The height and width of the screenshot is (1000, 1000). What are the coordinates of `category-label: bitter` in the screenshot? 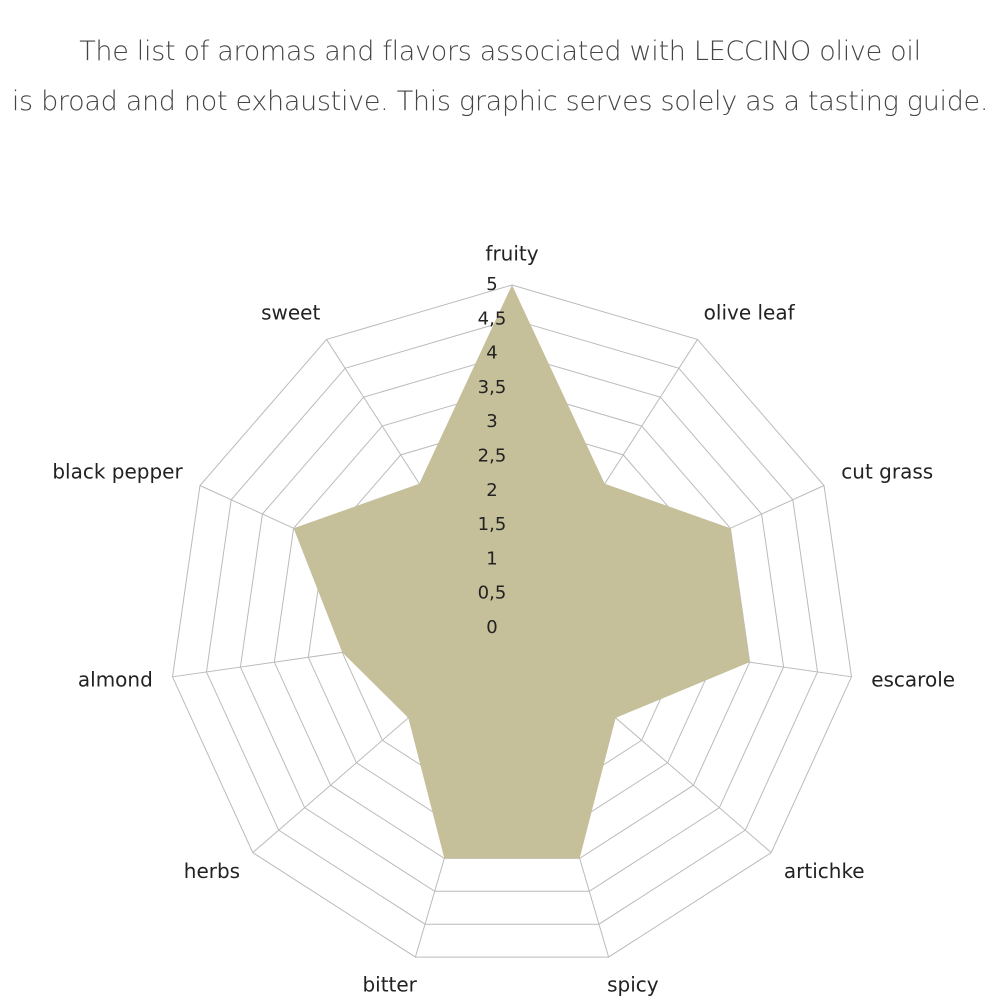 It's located at (389, 984).